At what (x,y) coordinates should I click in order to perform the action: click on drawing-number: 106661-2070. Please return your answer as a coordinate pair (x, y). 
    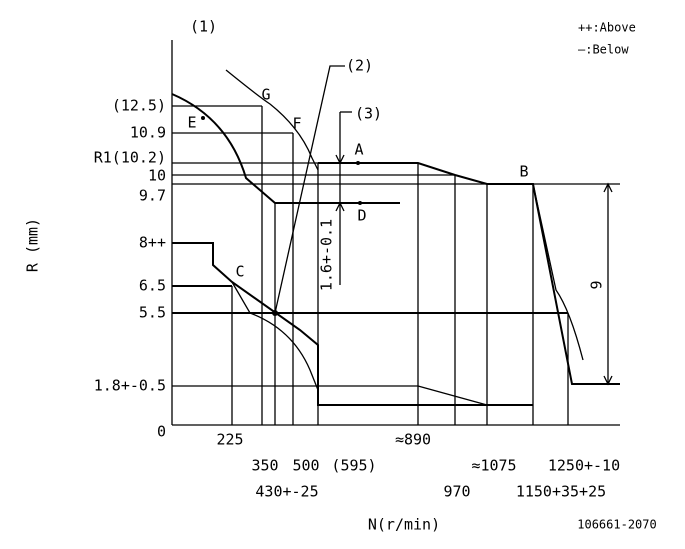
    Looking at the image, I should click on (616, 525).